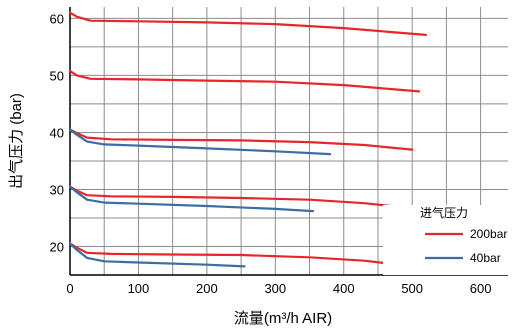 The width and height of the screenshot is (518, 328). I want to click on y-tick-label: 20, so click(57, 246).